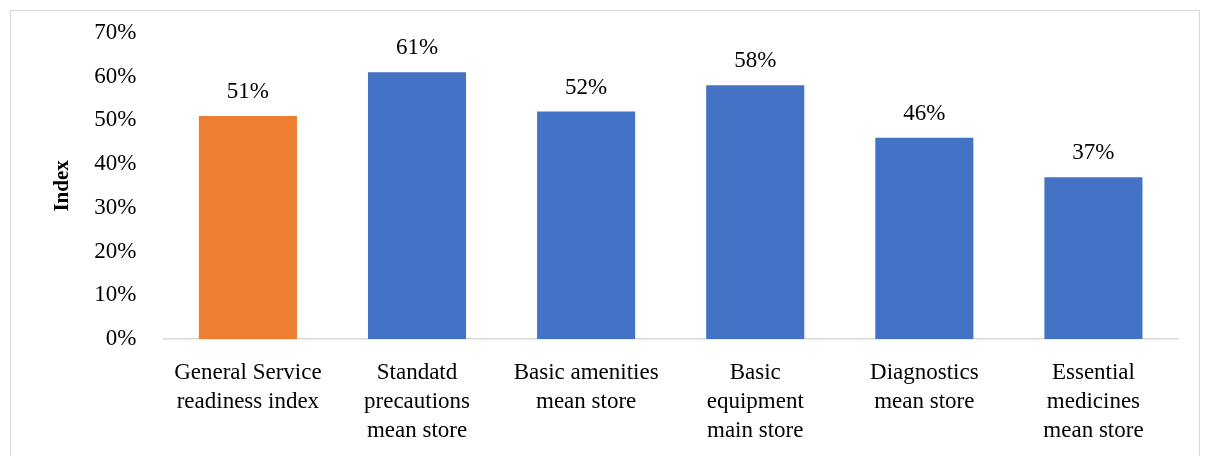 The image size is (1206, 456). Describe the element at coordinates (1093, 152) in the screenshot. I see `data-label: 37%` at that location.